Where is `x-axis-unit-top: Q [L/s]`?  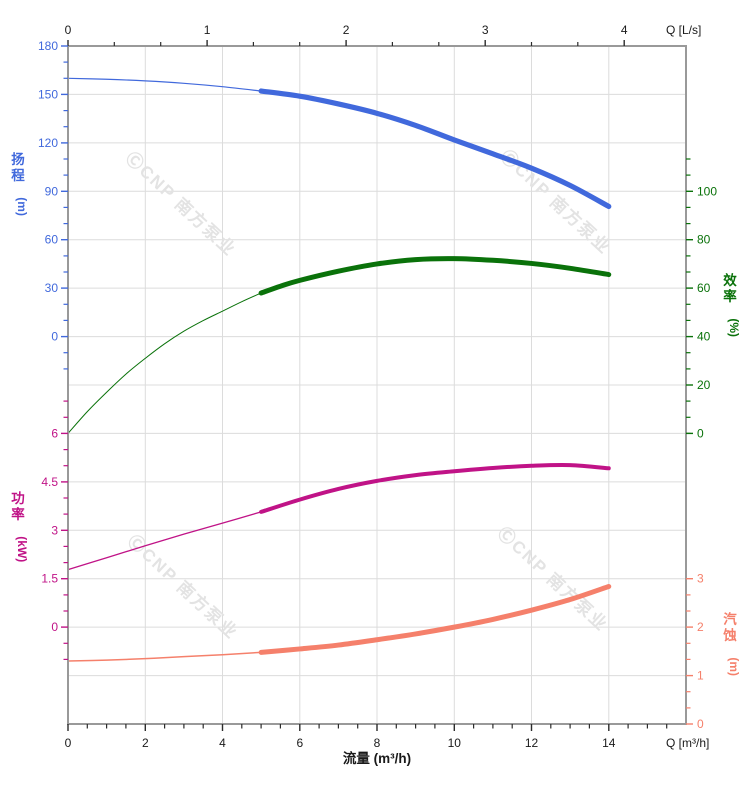
x-axis-unit-top: Q [L/s] is located at coordinates (683, 30).